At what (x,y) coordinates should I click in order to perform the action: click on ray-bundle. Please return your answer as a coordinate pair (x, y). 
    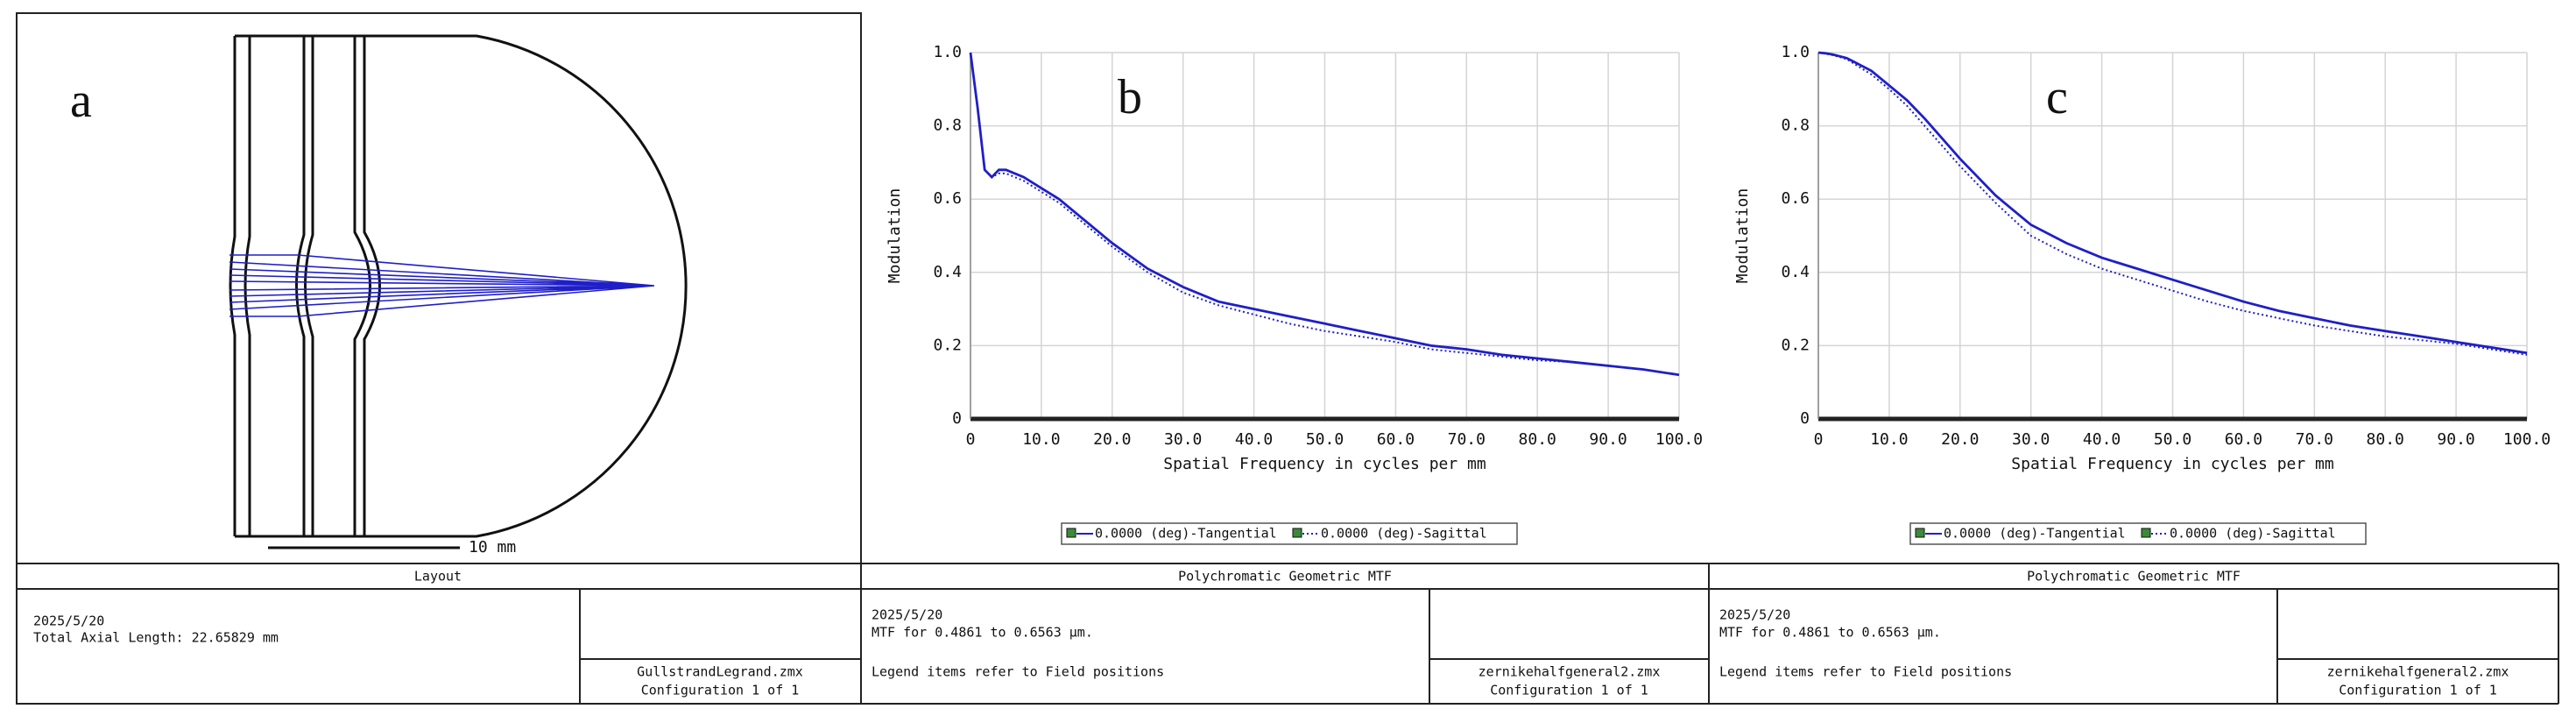
    Looking at the image, I should click on (442, 285).